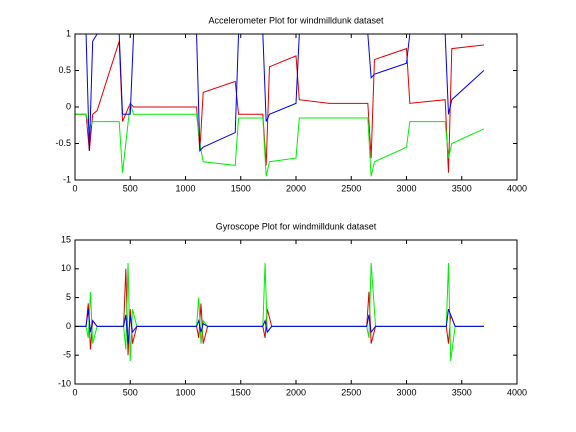 This screenshot has width=576, height=432. I want to click on y-tick-label: 15, so click(66, 239).